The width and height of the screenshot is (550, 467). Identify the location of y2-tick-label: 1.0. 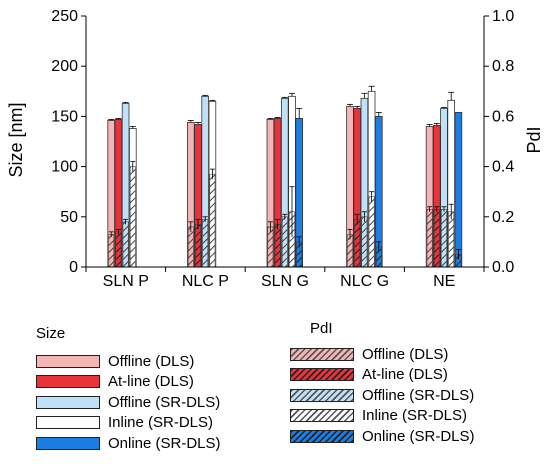
(503, 16).